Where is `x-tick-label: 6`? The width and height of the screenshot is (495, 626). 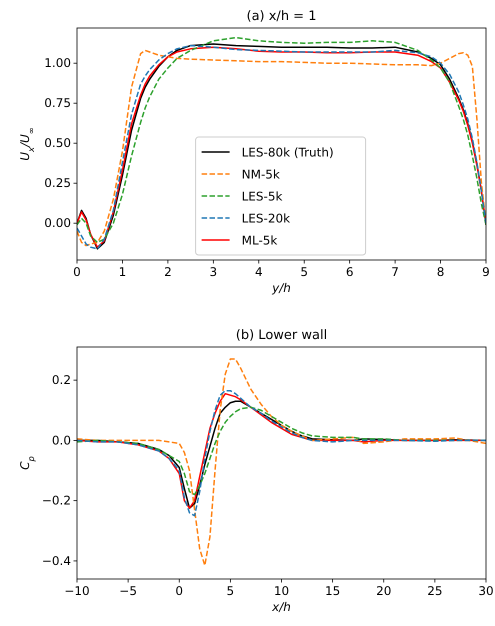
x-tick-label: 6 is located at coordinates (350, 272).